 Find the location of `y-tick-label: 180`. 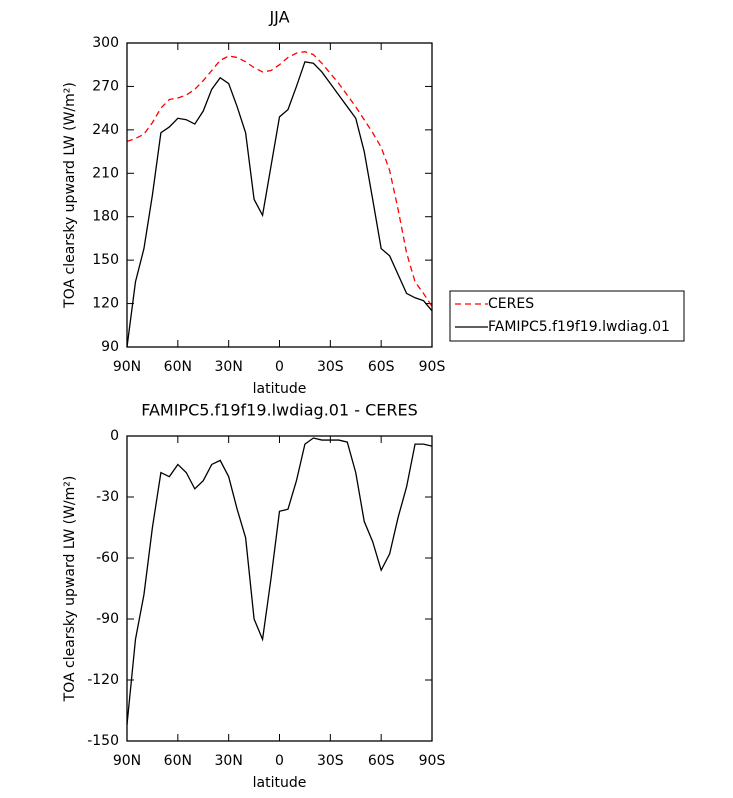

y-tick-label: 180 is located at coordinates (105, 217).